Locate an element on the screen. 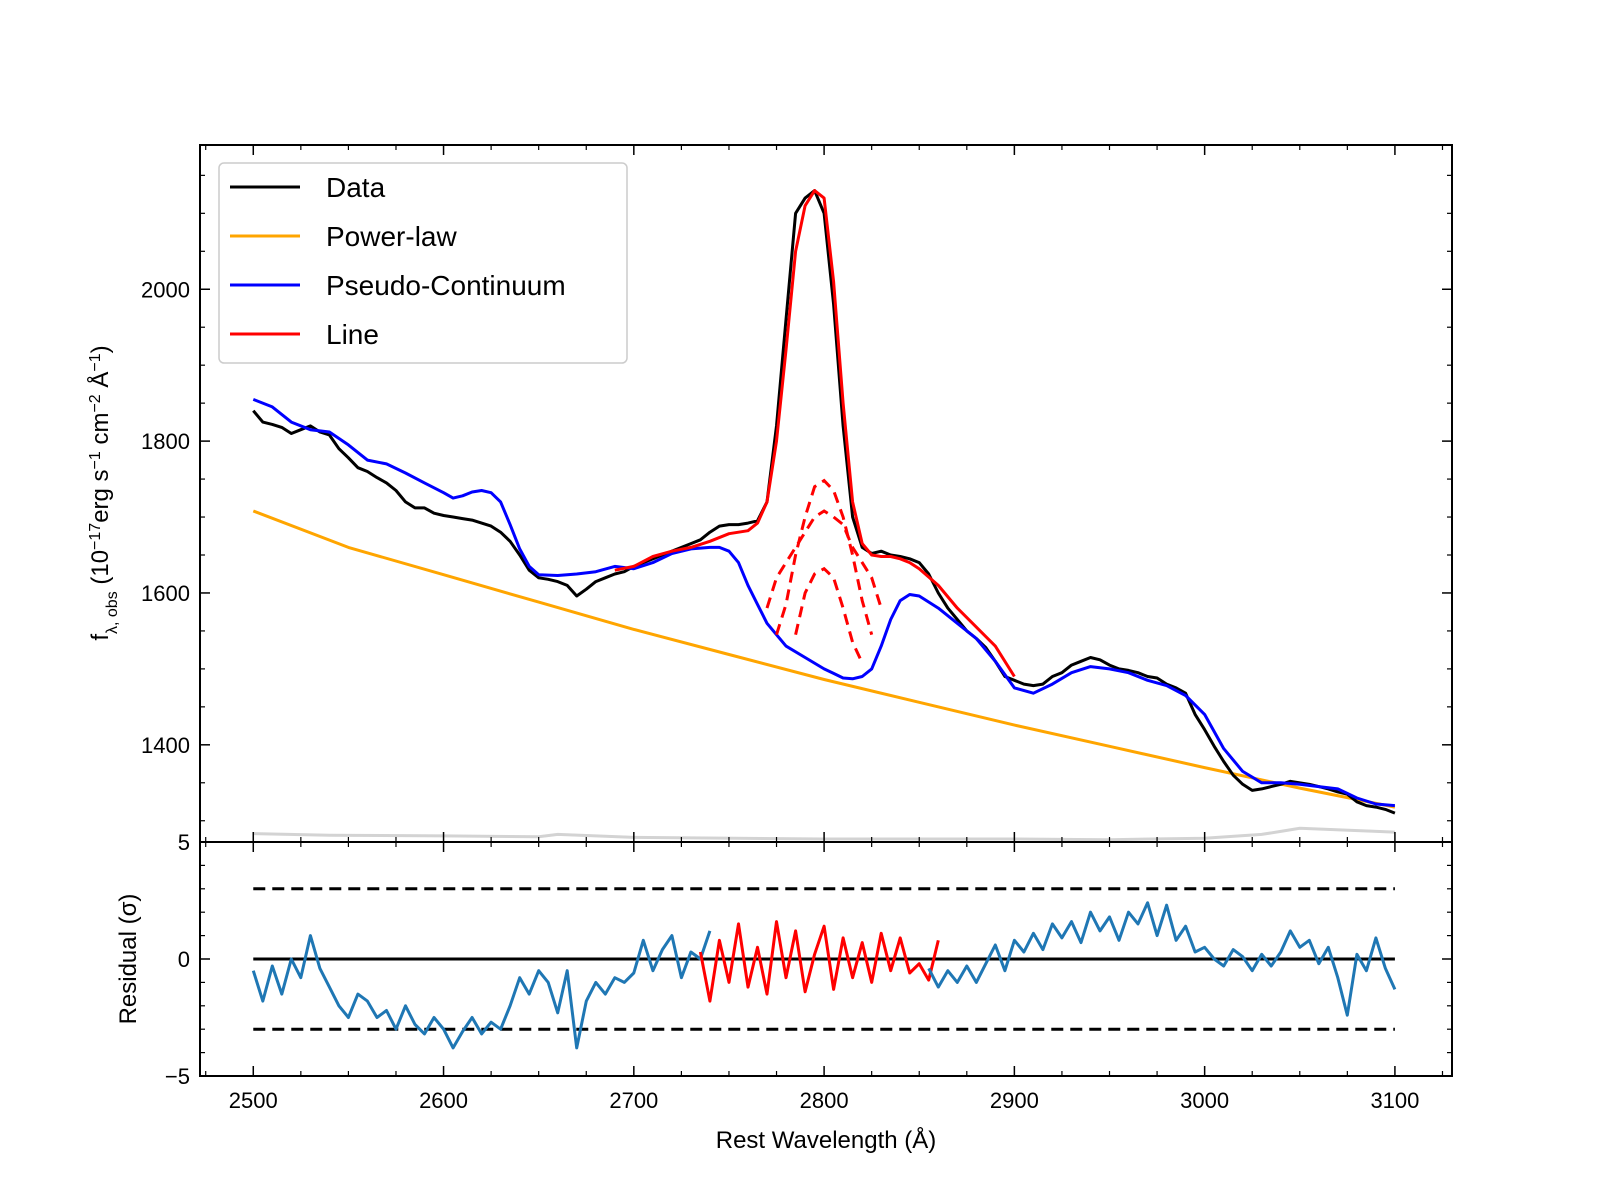  legend-item-power-law: Power-law is located at coordinates (343, 236).